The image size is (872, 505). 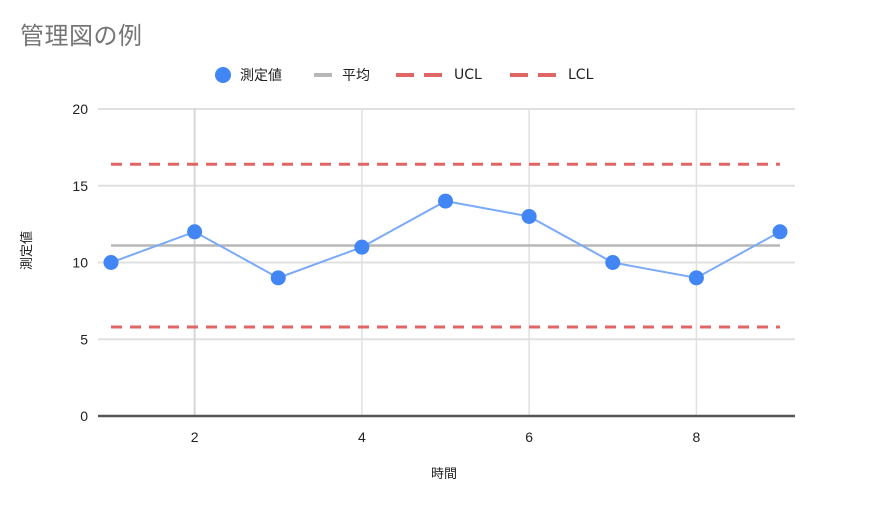 I want to click on legend-item-lcl: LCL, so click(x=551, y=75).